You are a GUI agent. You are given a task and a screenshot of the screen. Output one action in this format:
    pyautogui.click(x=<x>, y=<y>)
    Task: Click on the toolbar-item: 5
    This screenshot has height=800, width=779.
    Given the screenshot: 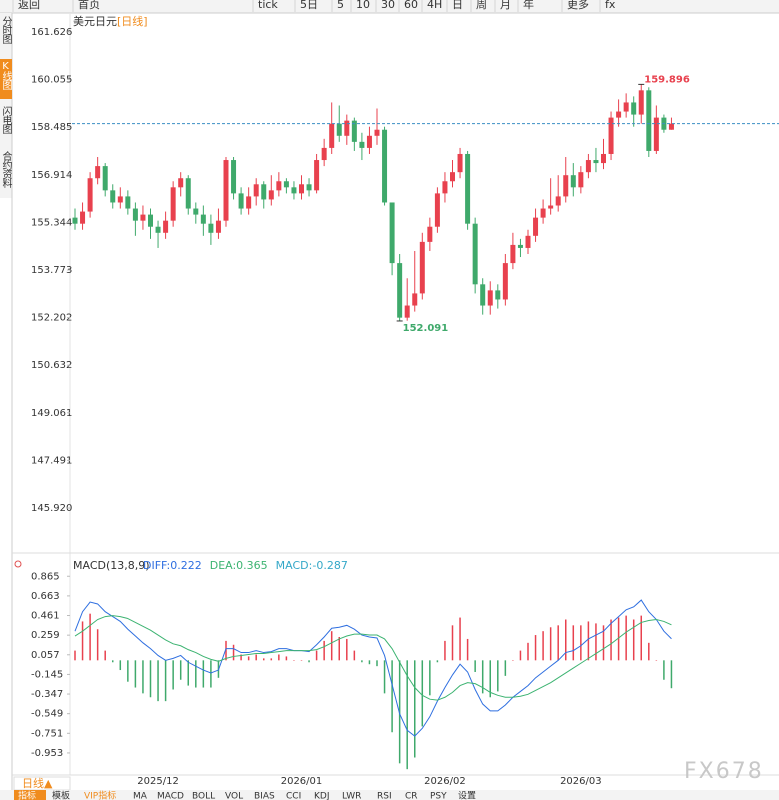 What is the action you would take?
    pyautogui.click(x=340, y=5)
    